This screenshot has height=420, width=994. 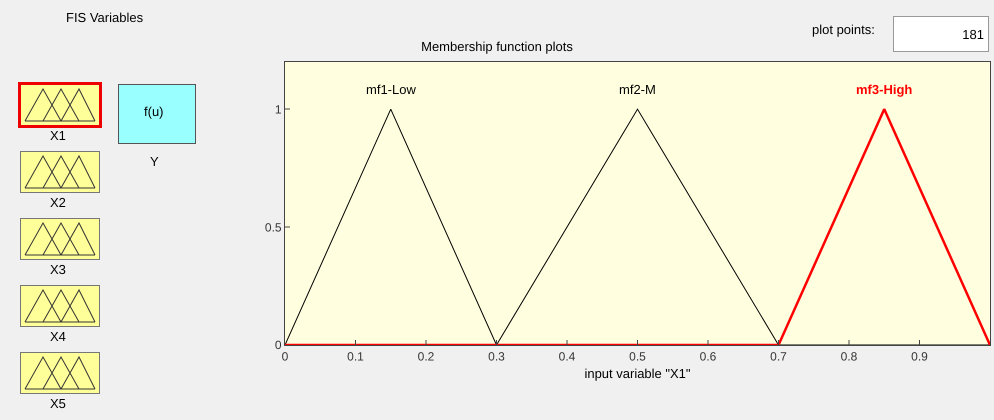 I want to click on text: X4, so click(x=58, y=336).